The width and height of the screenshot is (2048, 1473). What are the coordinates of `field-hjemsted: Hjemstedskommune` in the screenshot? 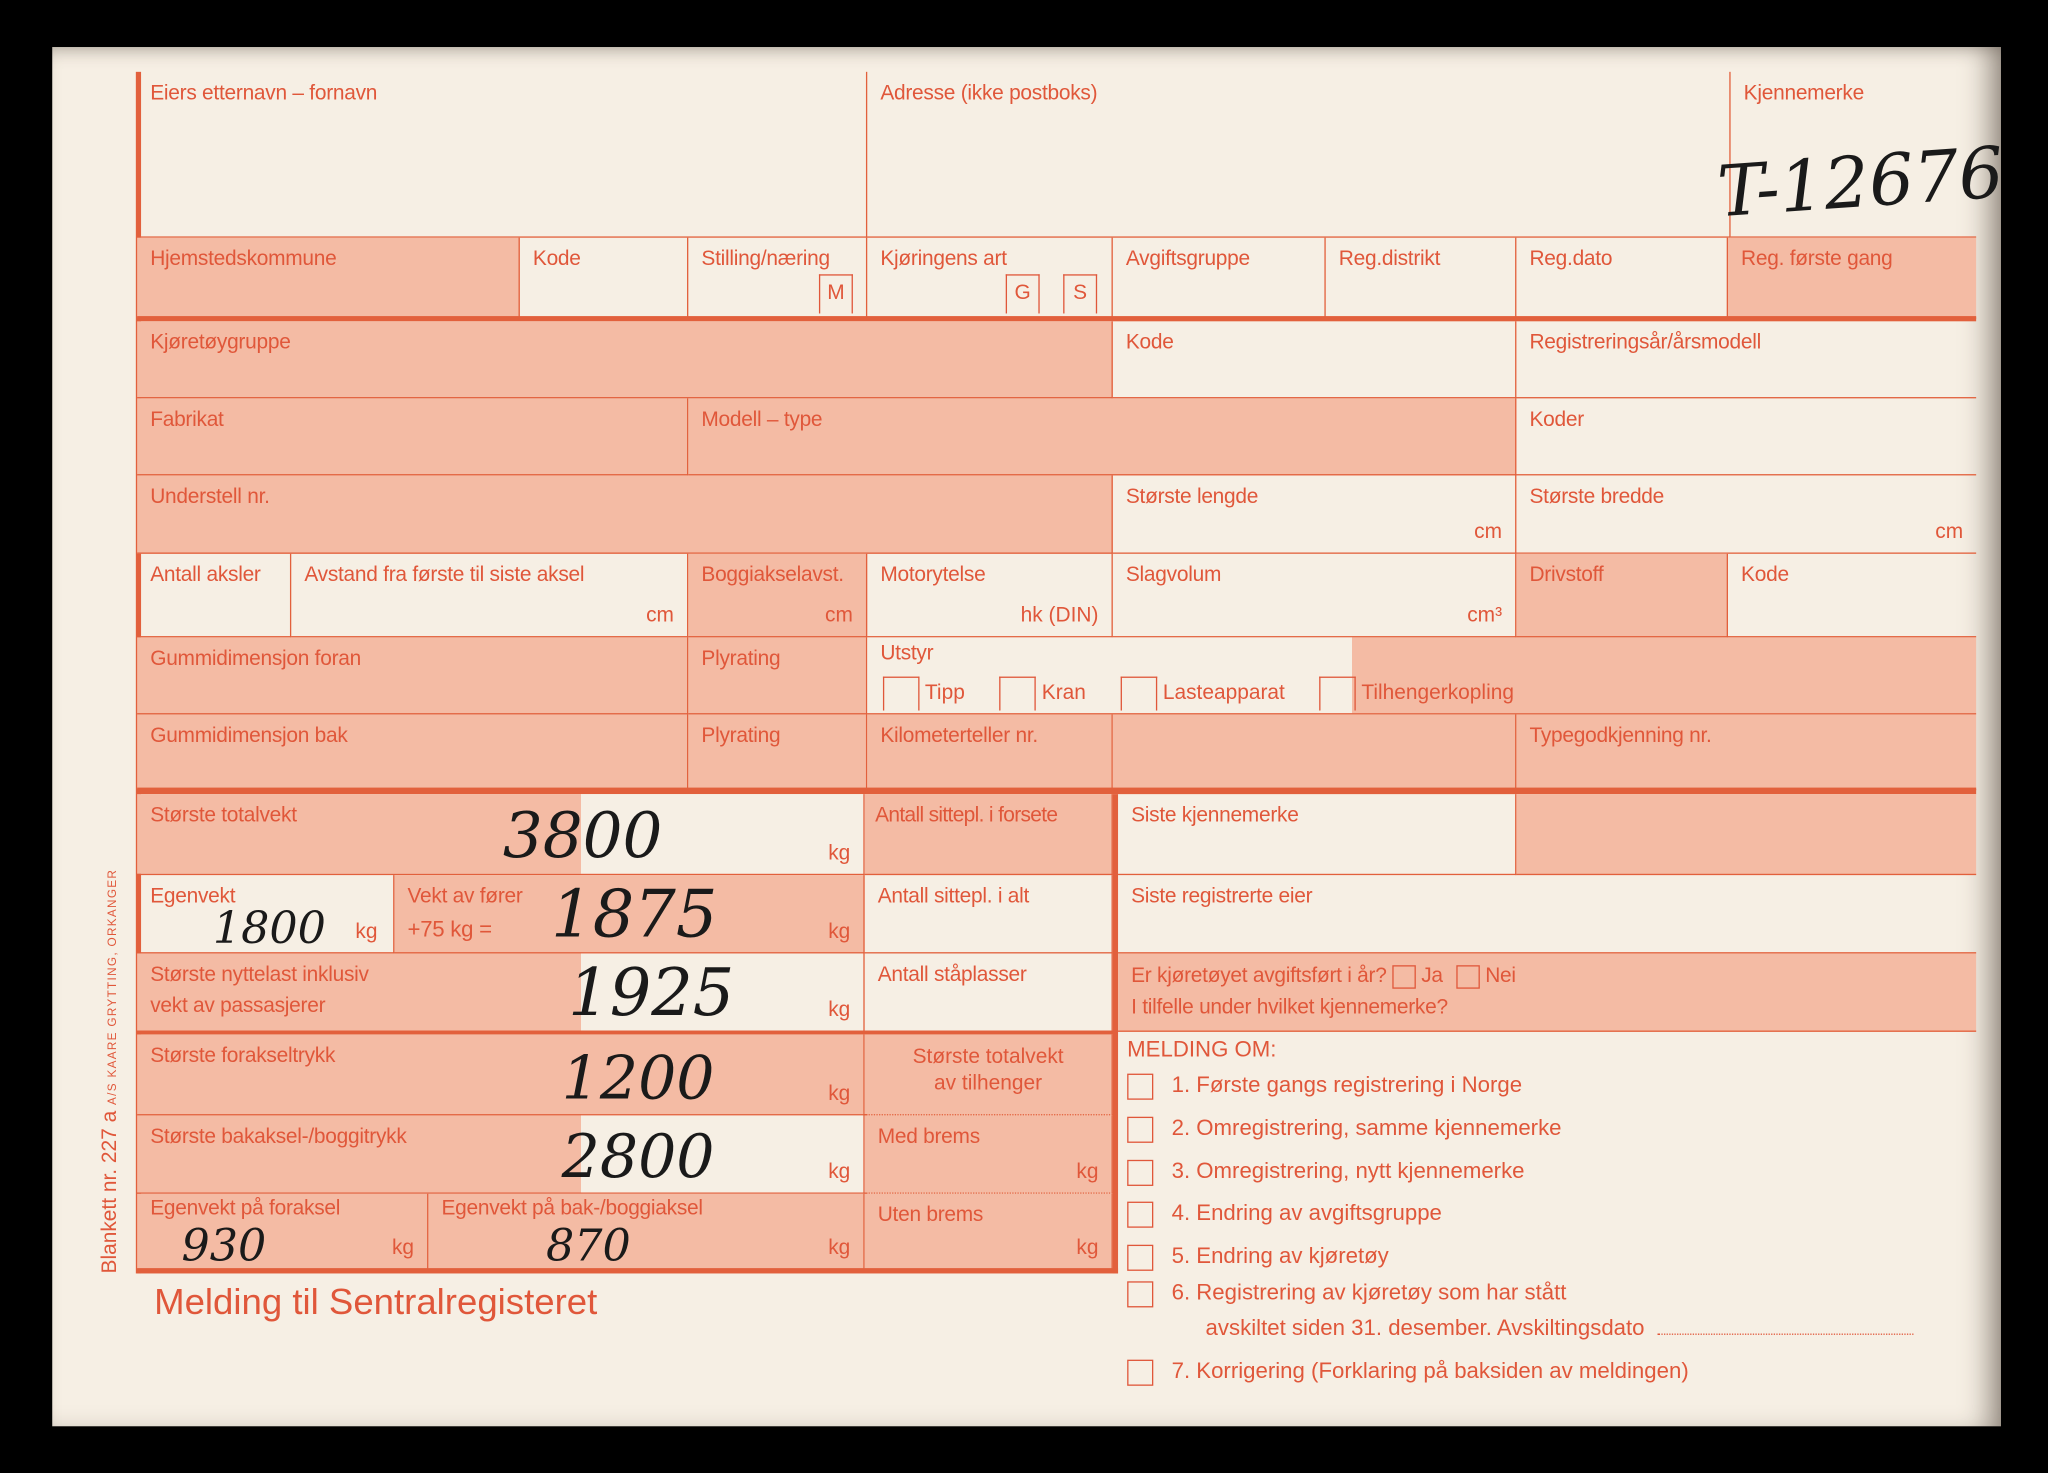 It's located at (328, 278).